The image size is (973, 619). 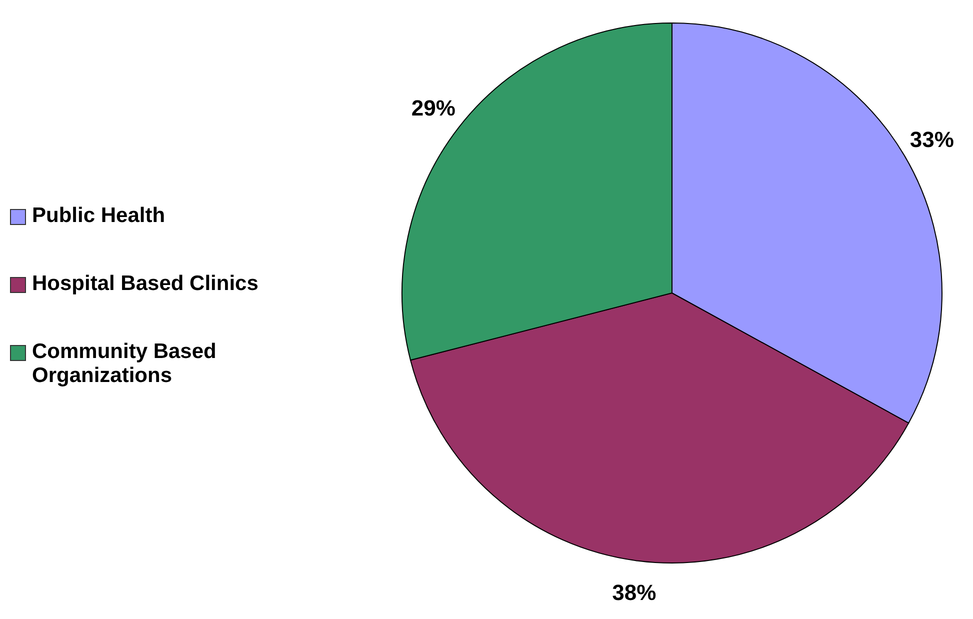 I want to click on data-label: 33%, so click(x=932, y=139).